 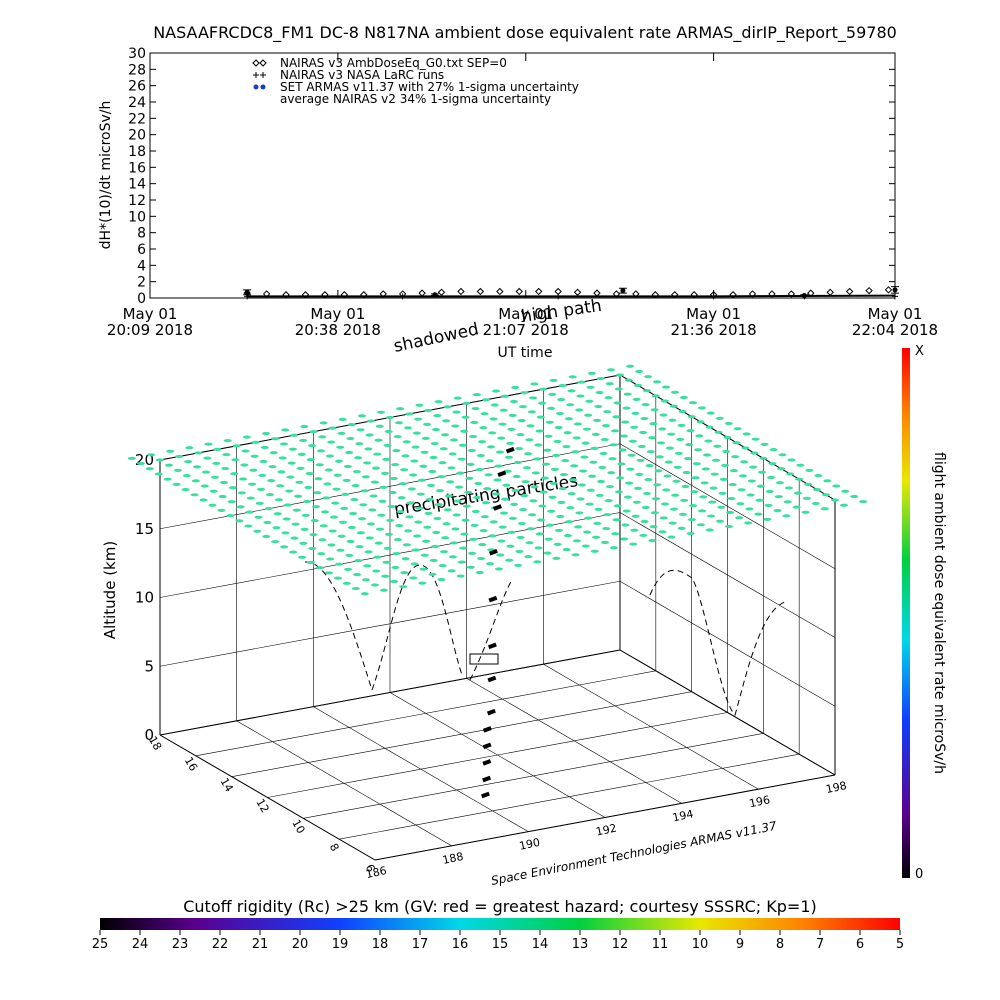 What do you see at coordinates (220, 944) in the screenshot?
I see `colorbar-tick-label: 22` at bounding box center [220, 944].